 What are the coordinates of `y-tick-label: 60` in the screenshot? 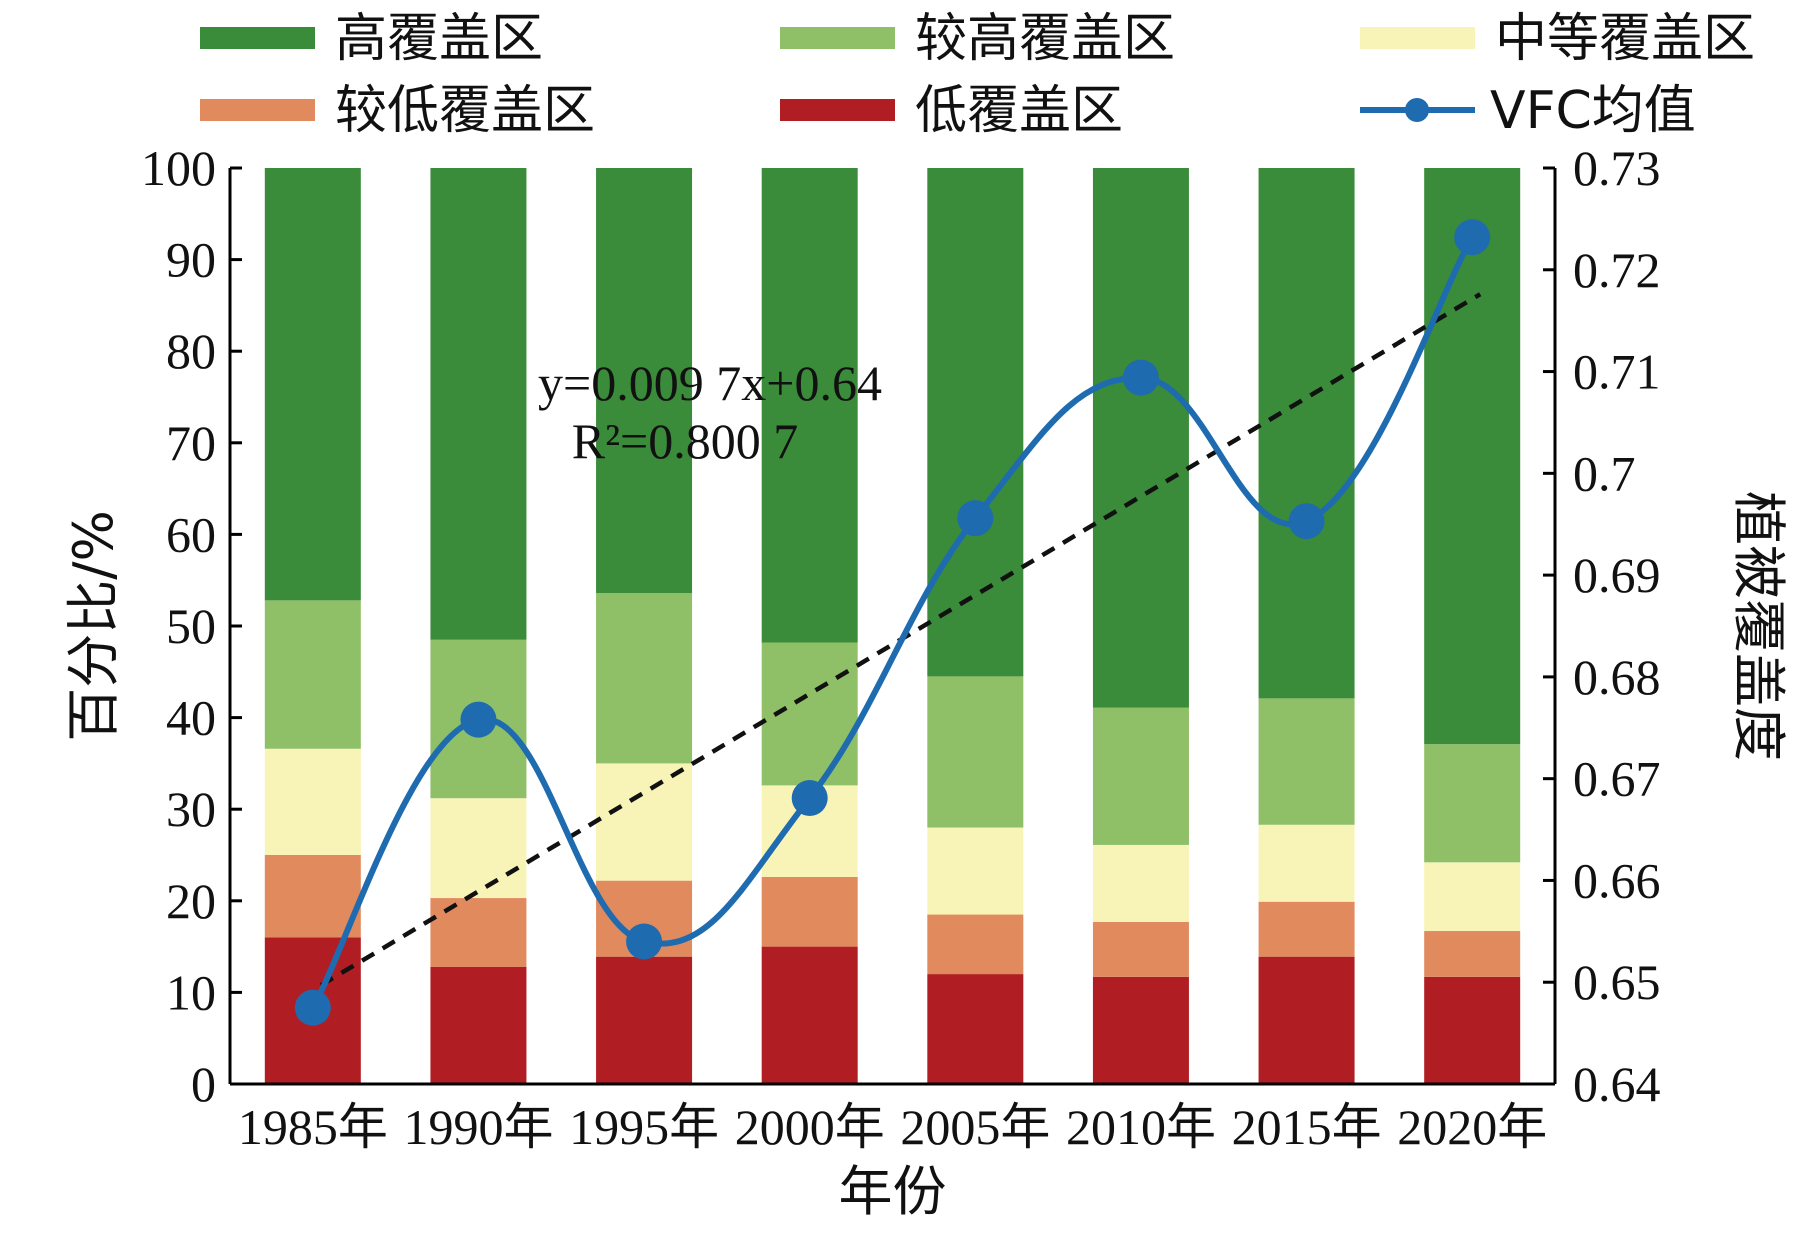 It's located at (191, 534).